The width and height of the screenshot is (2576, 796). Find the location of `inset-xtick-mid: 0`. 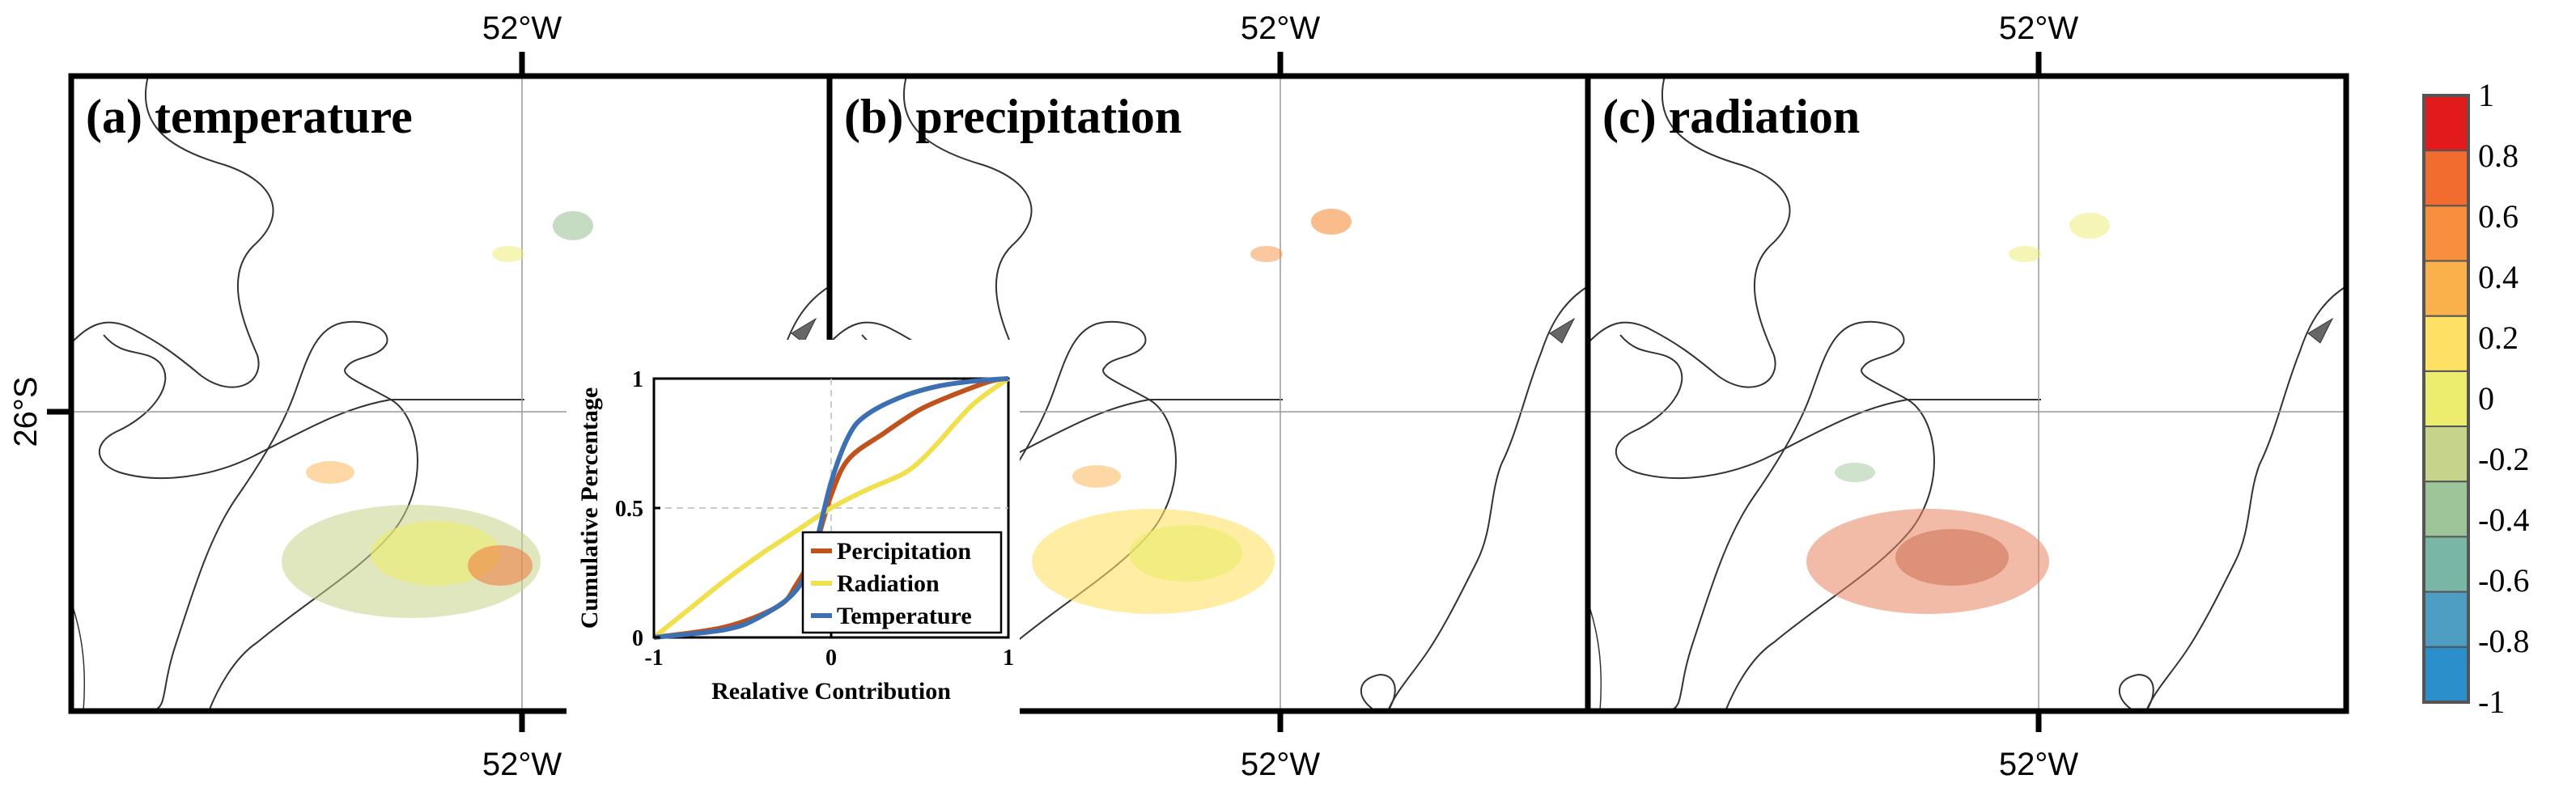

inset-xtick-mid: 0 is located at coordinates (831, 658).